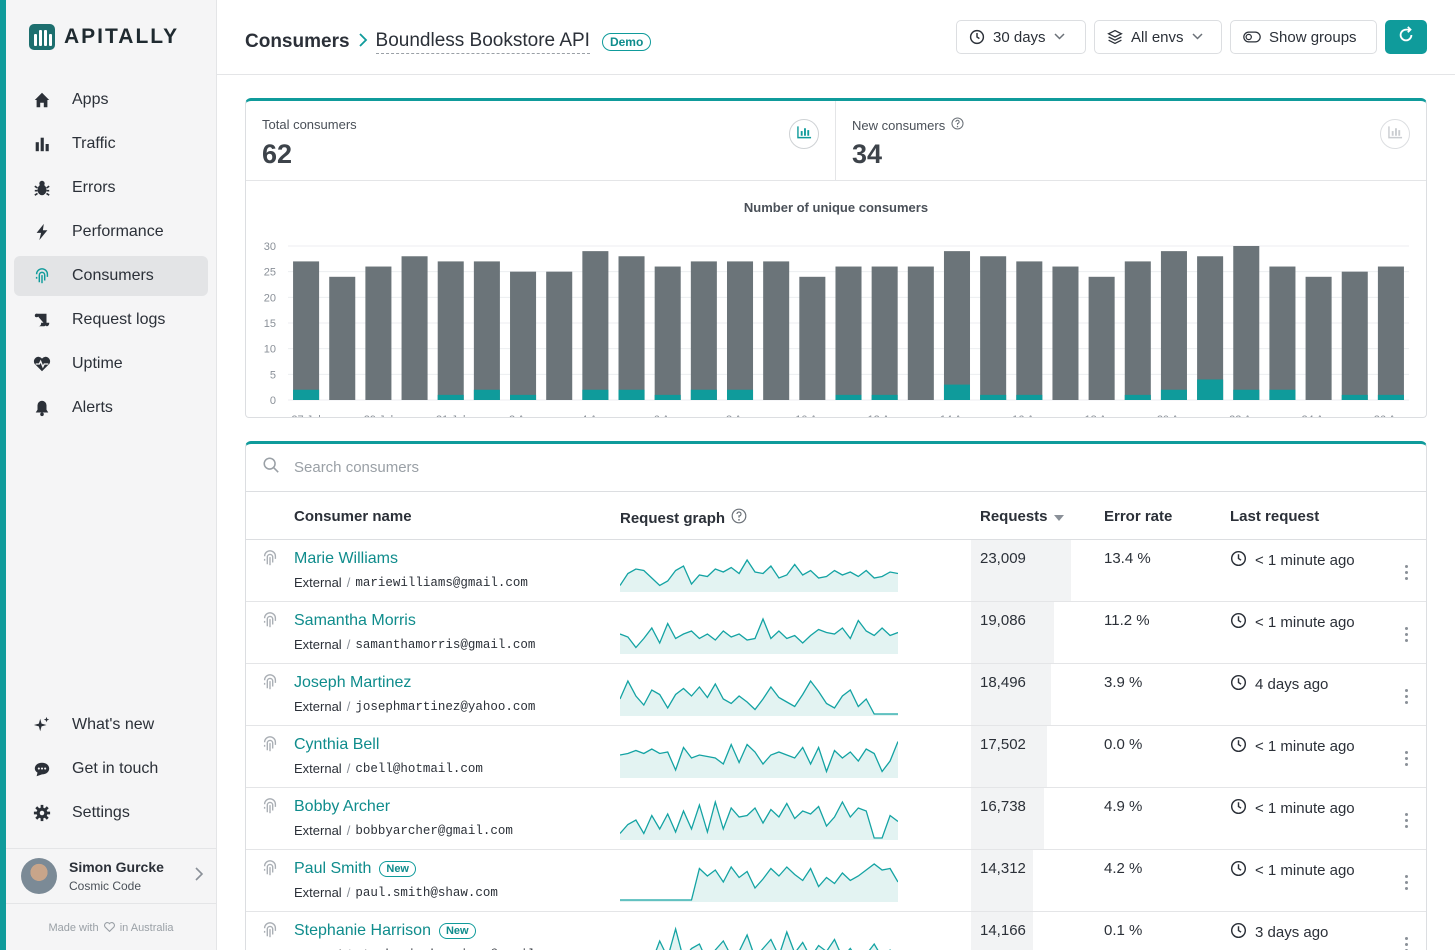 The height and width of the screenshot is (950, 1455). Describe the element at coordinates (111, 276) in the screenshot. I see `nav-item-consumers: Consumers` at that location.